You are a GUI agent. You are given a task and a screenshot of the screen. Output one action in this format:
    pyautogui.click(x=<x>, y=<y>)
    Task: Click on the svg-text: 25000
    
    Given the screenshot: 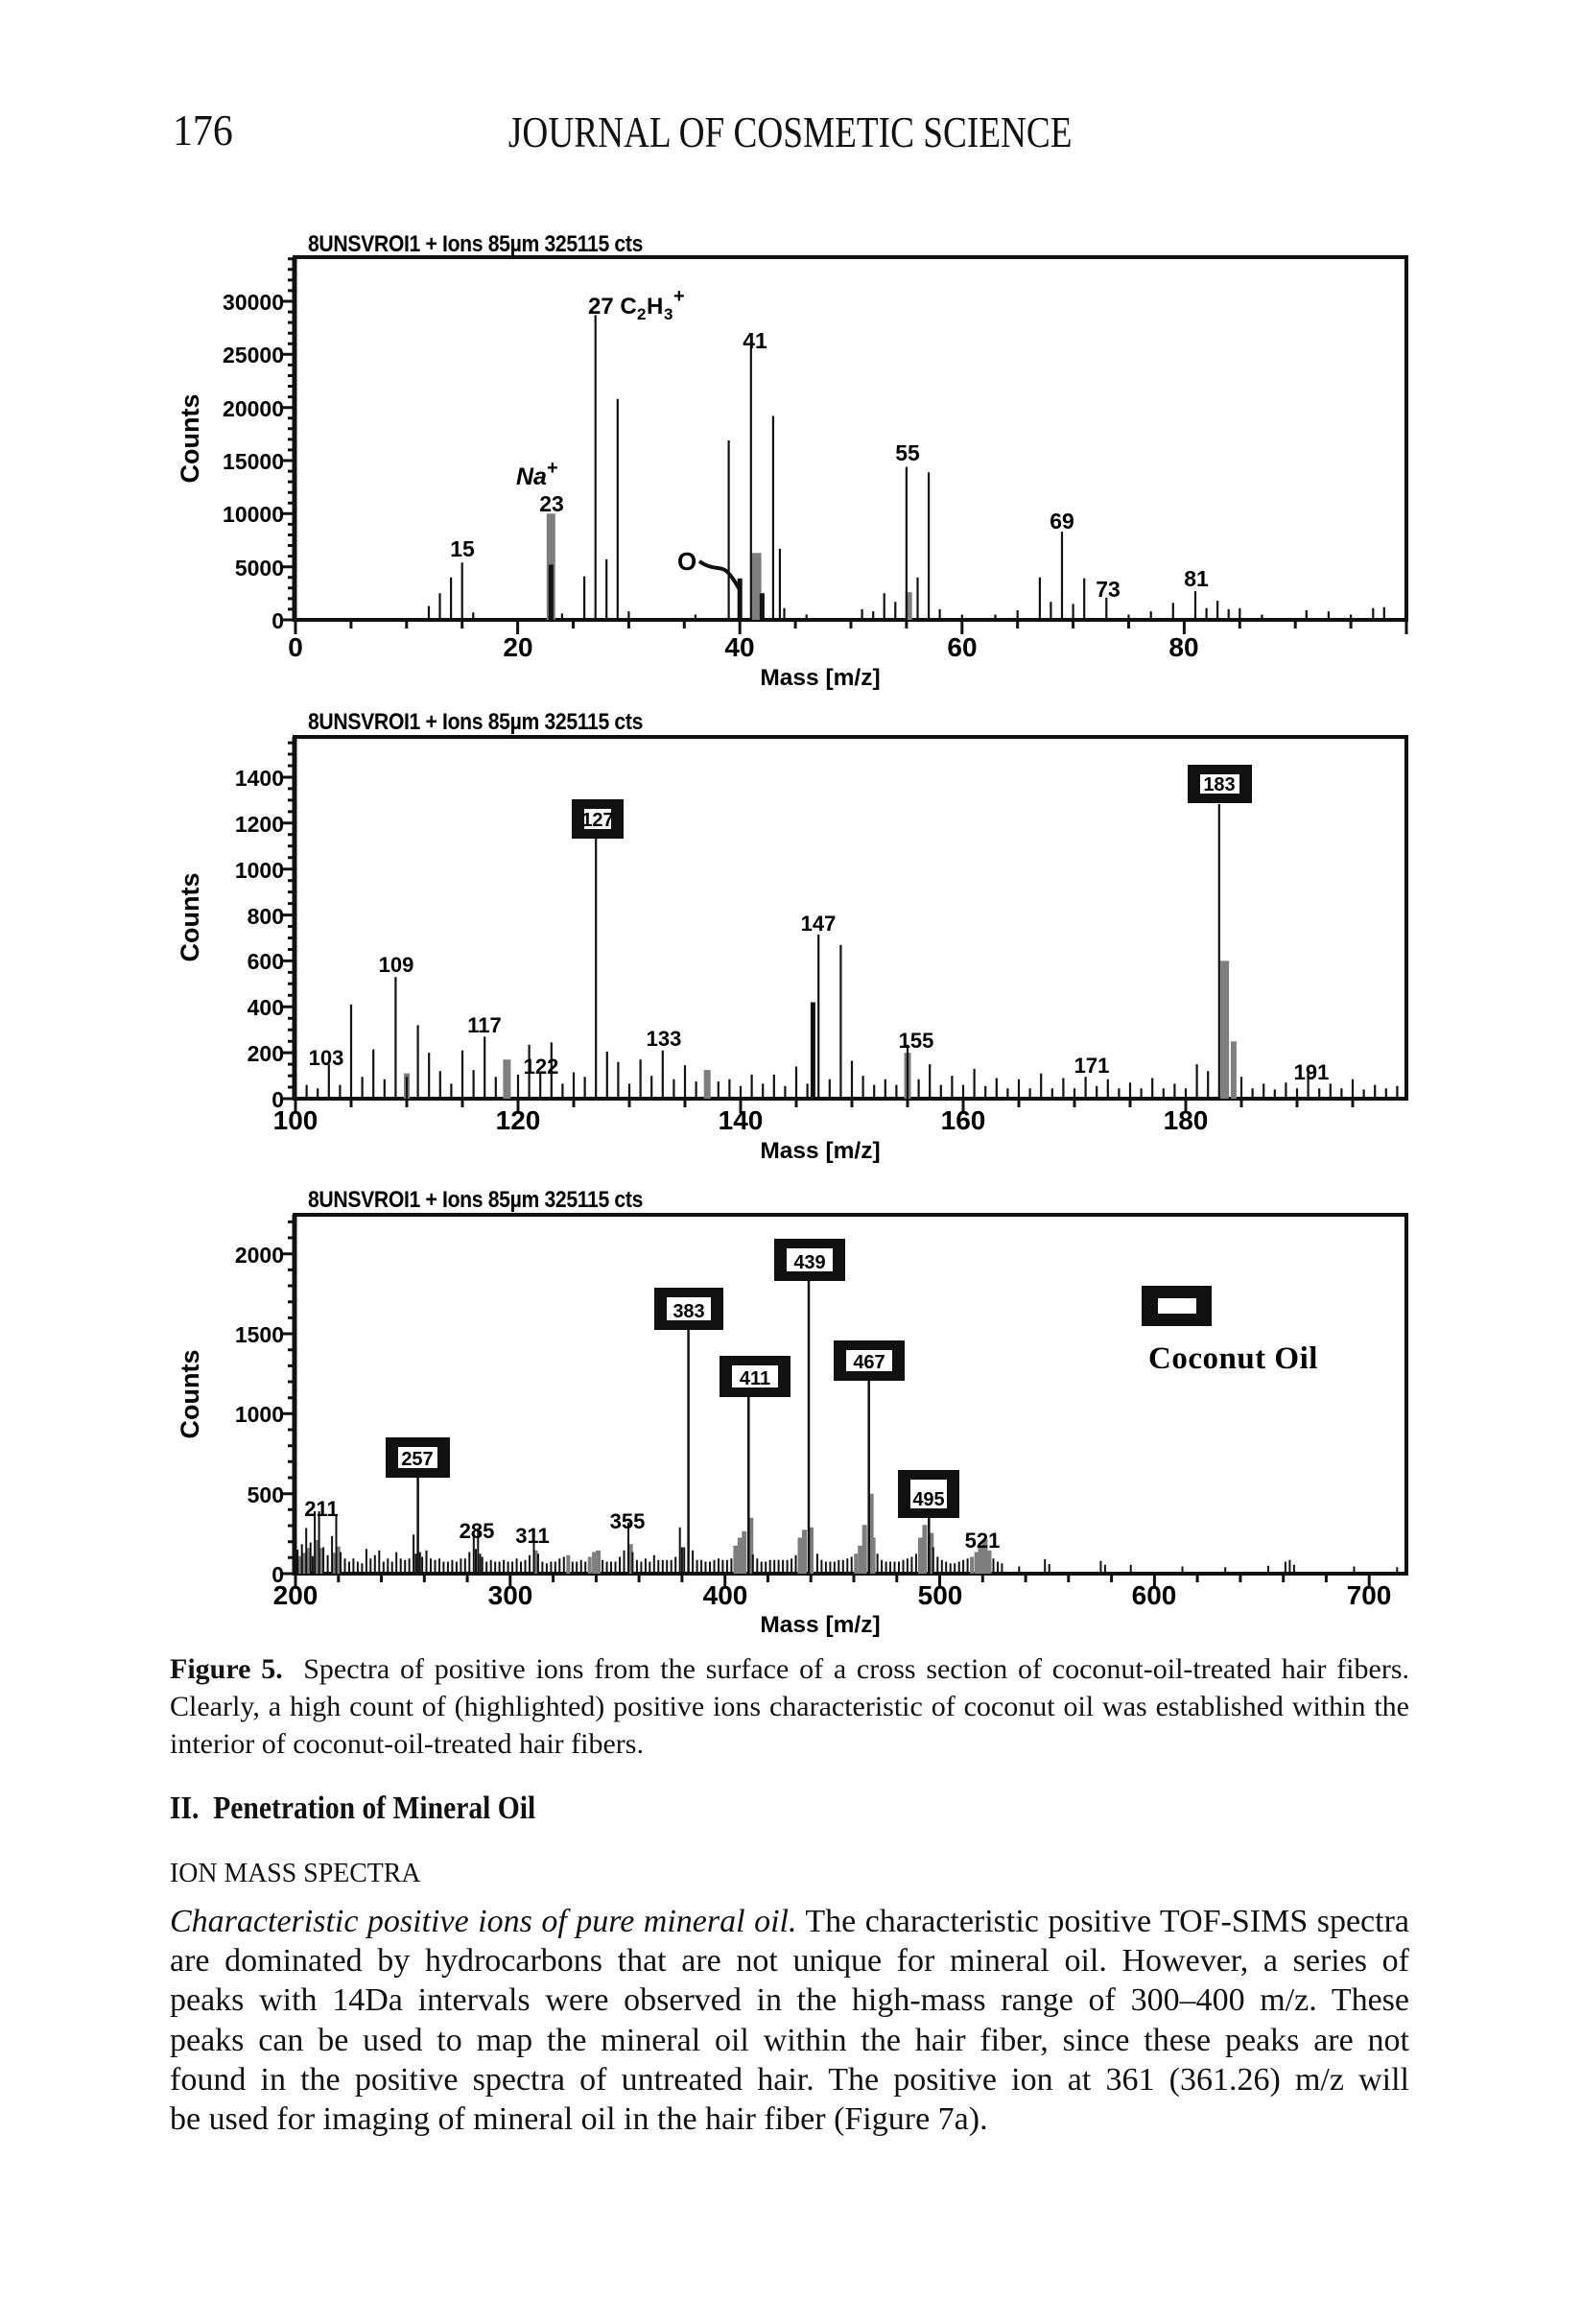 What is the action you would take?
    pyautogui.click(x=253, y=356)
    